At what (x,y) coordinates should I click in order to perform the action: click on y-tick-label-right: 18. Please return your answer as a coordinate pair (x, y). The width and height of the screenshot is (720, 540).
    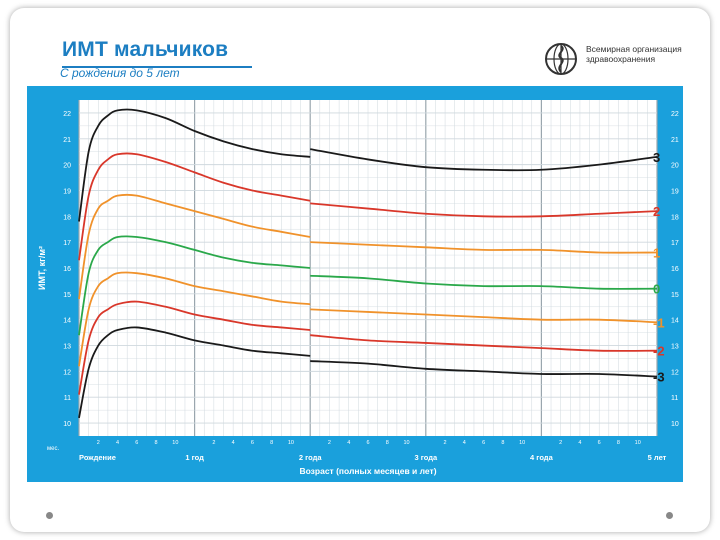
    Looking at the image, I should click on (675, 217).